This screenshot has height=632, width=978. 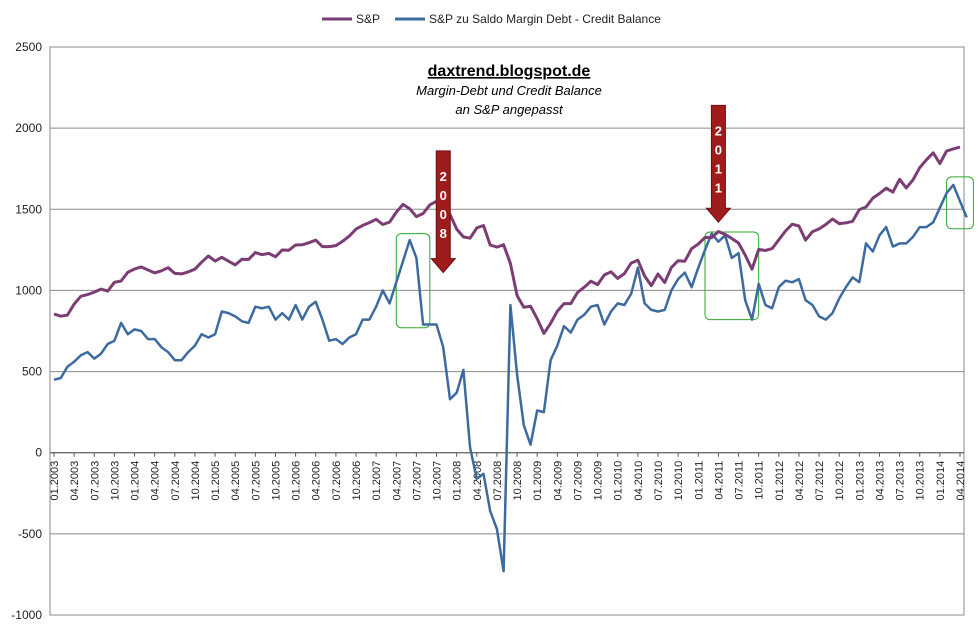 I want to click on x-tick-label: 07.2005, so click(x=256, y=481).